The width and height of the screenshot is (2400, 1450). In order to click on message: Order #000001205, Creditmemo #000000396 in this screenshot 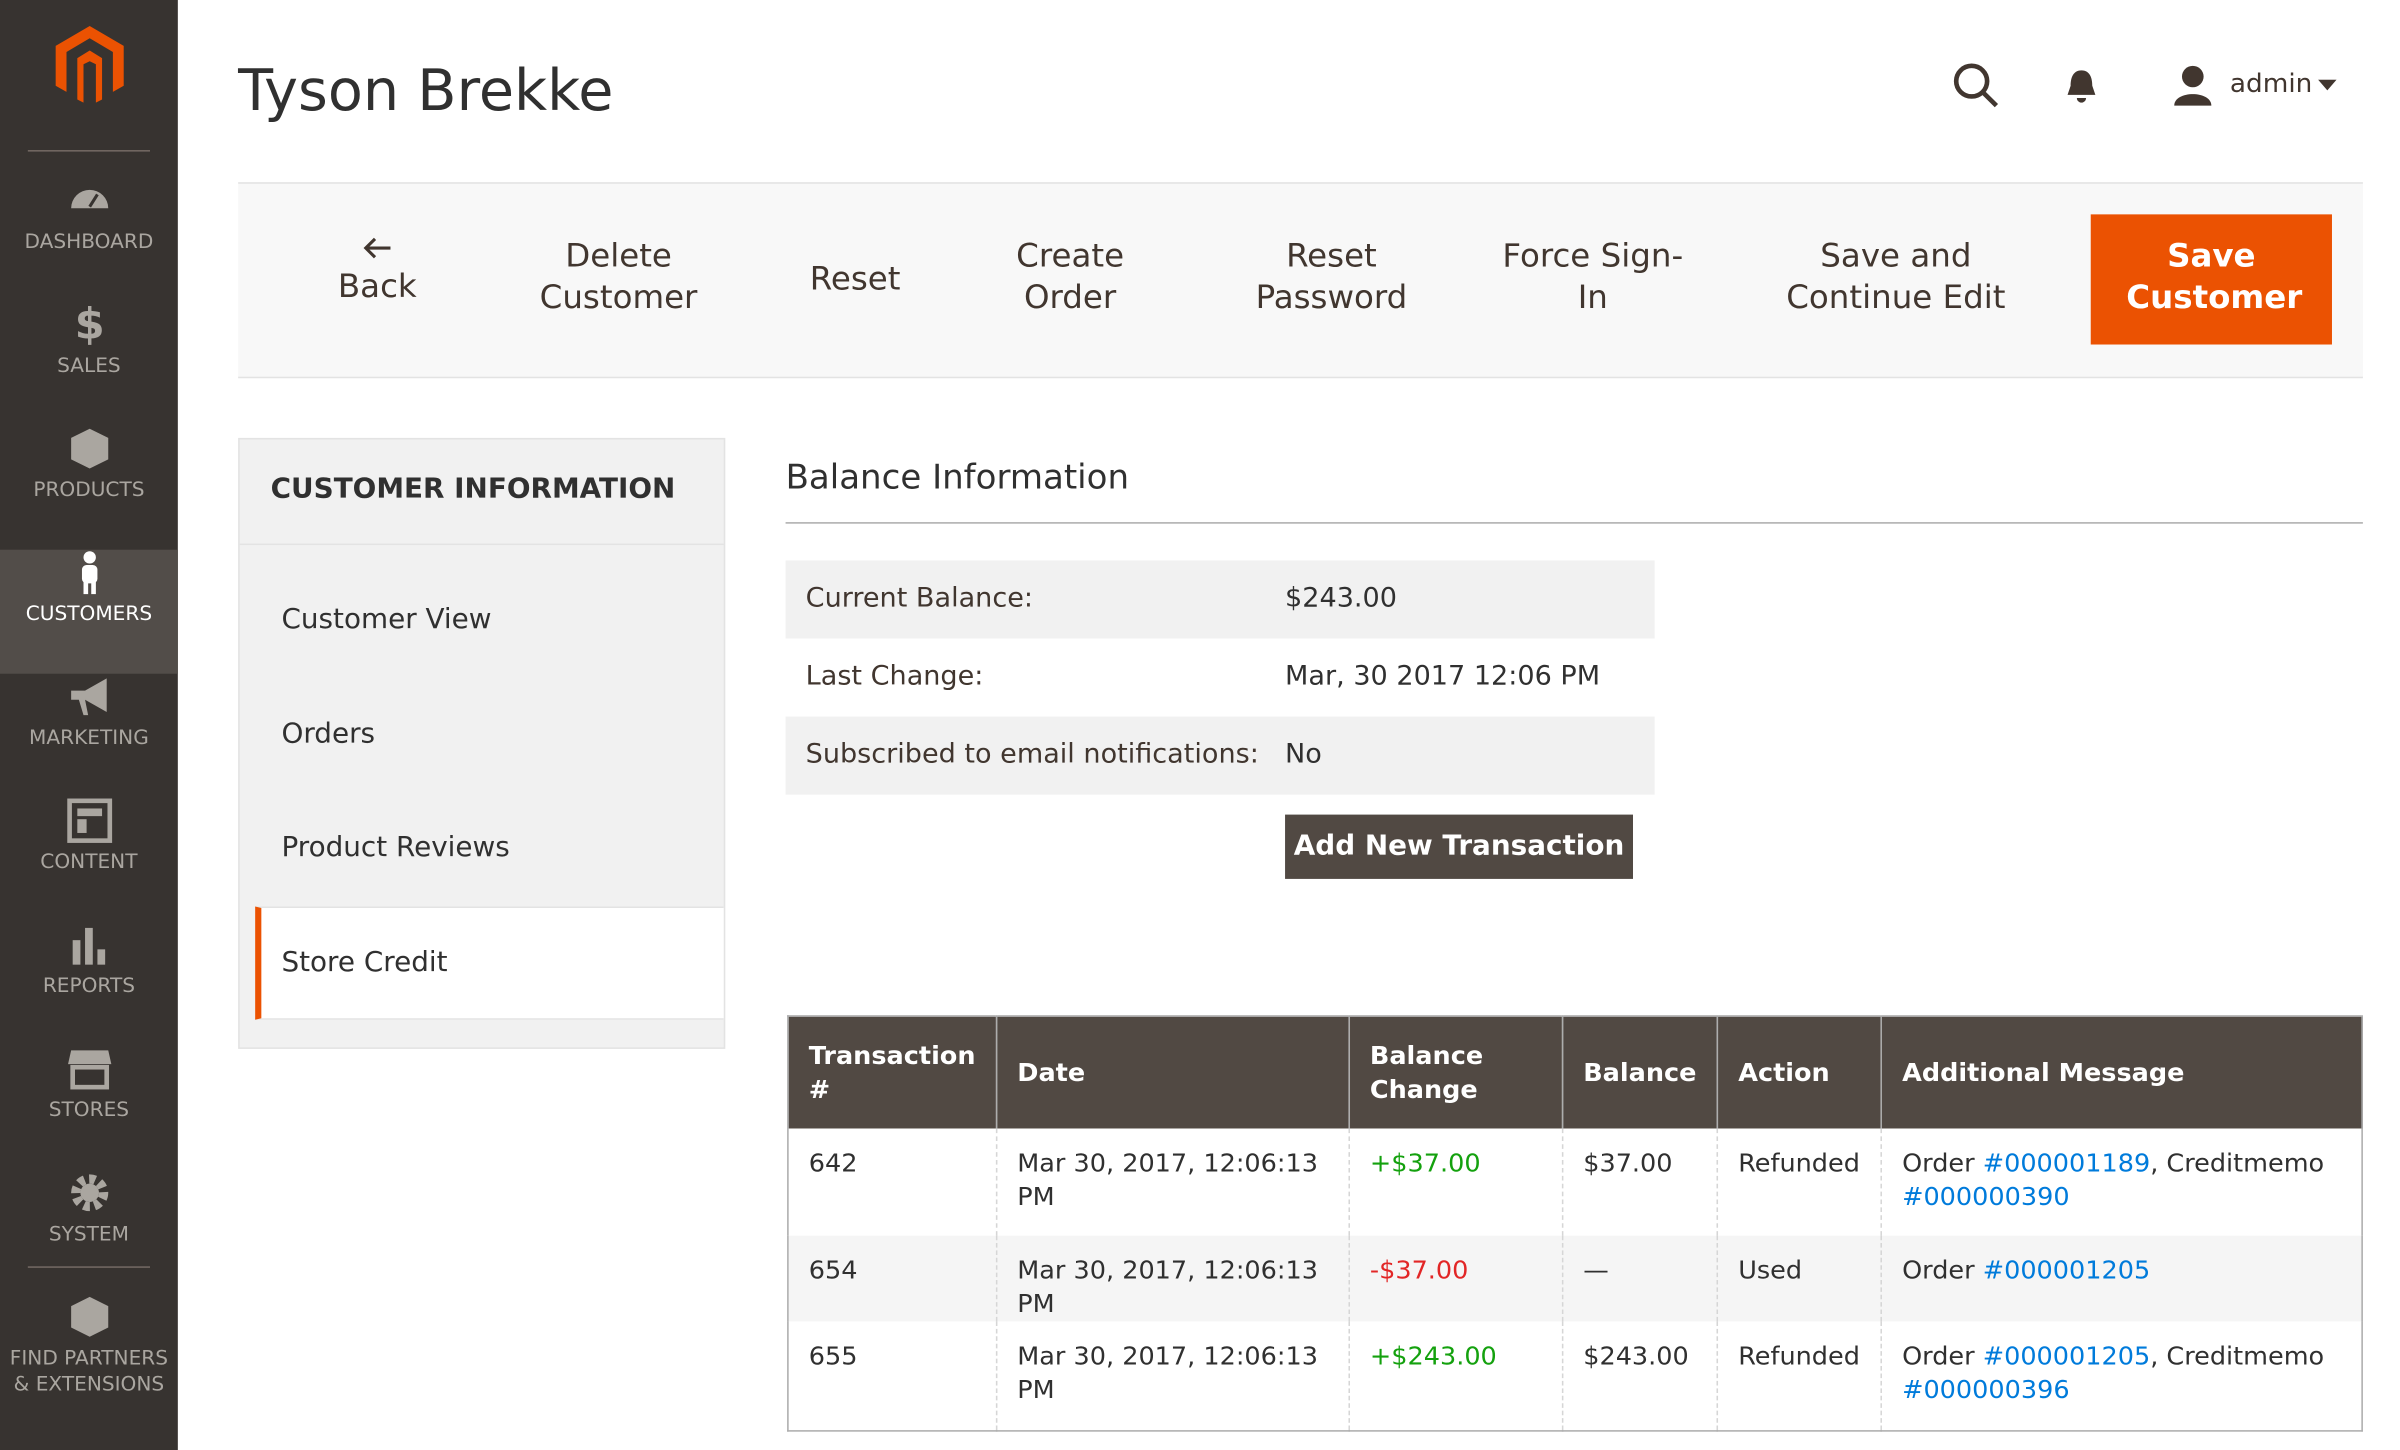, I will do `click(2121, 1375)`.